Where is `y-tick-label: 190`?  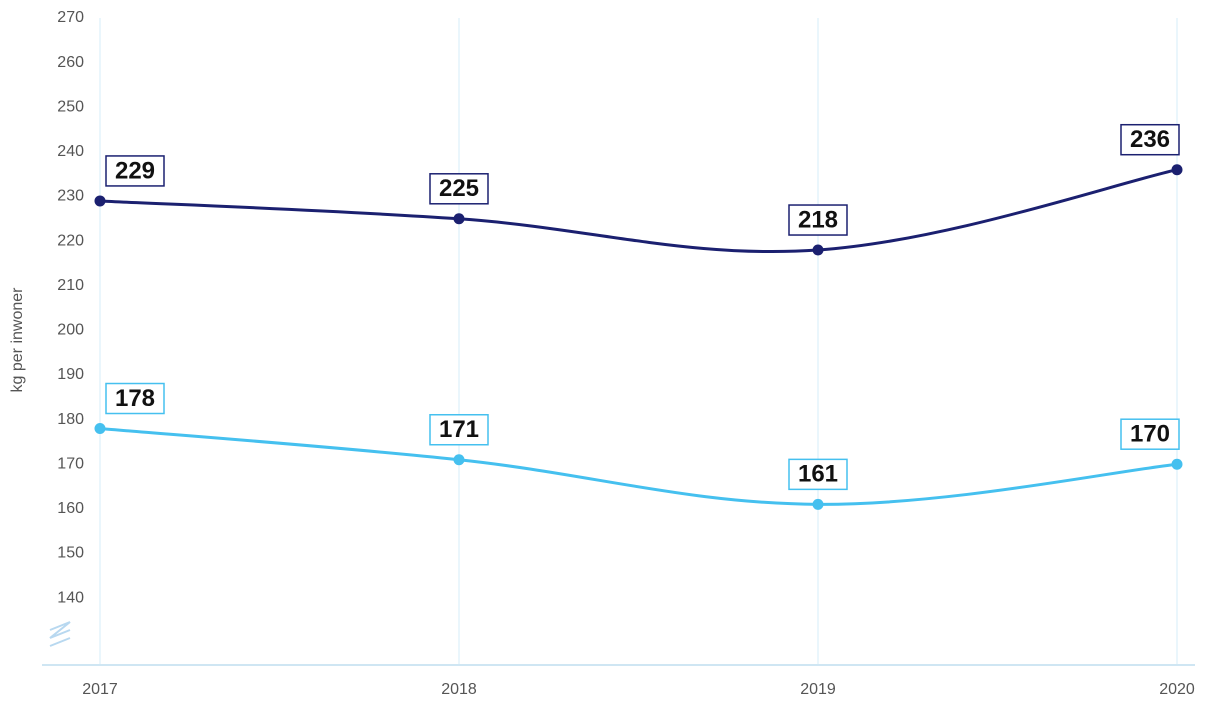 y-tick-label: 190 is located at coordinates (70, 374).